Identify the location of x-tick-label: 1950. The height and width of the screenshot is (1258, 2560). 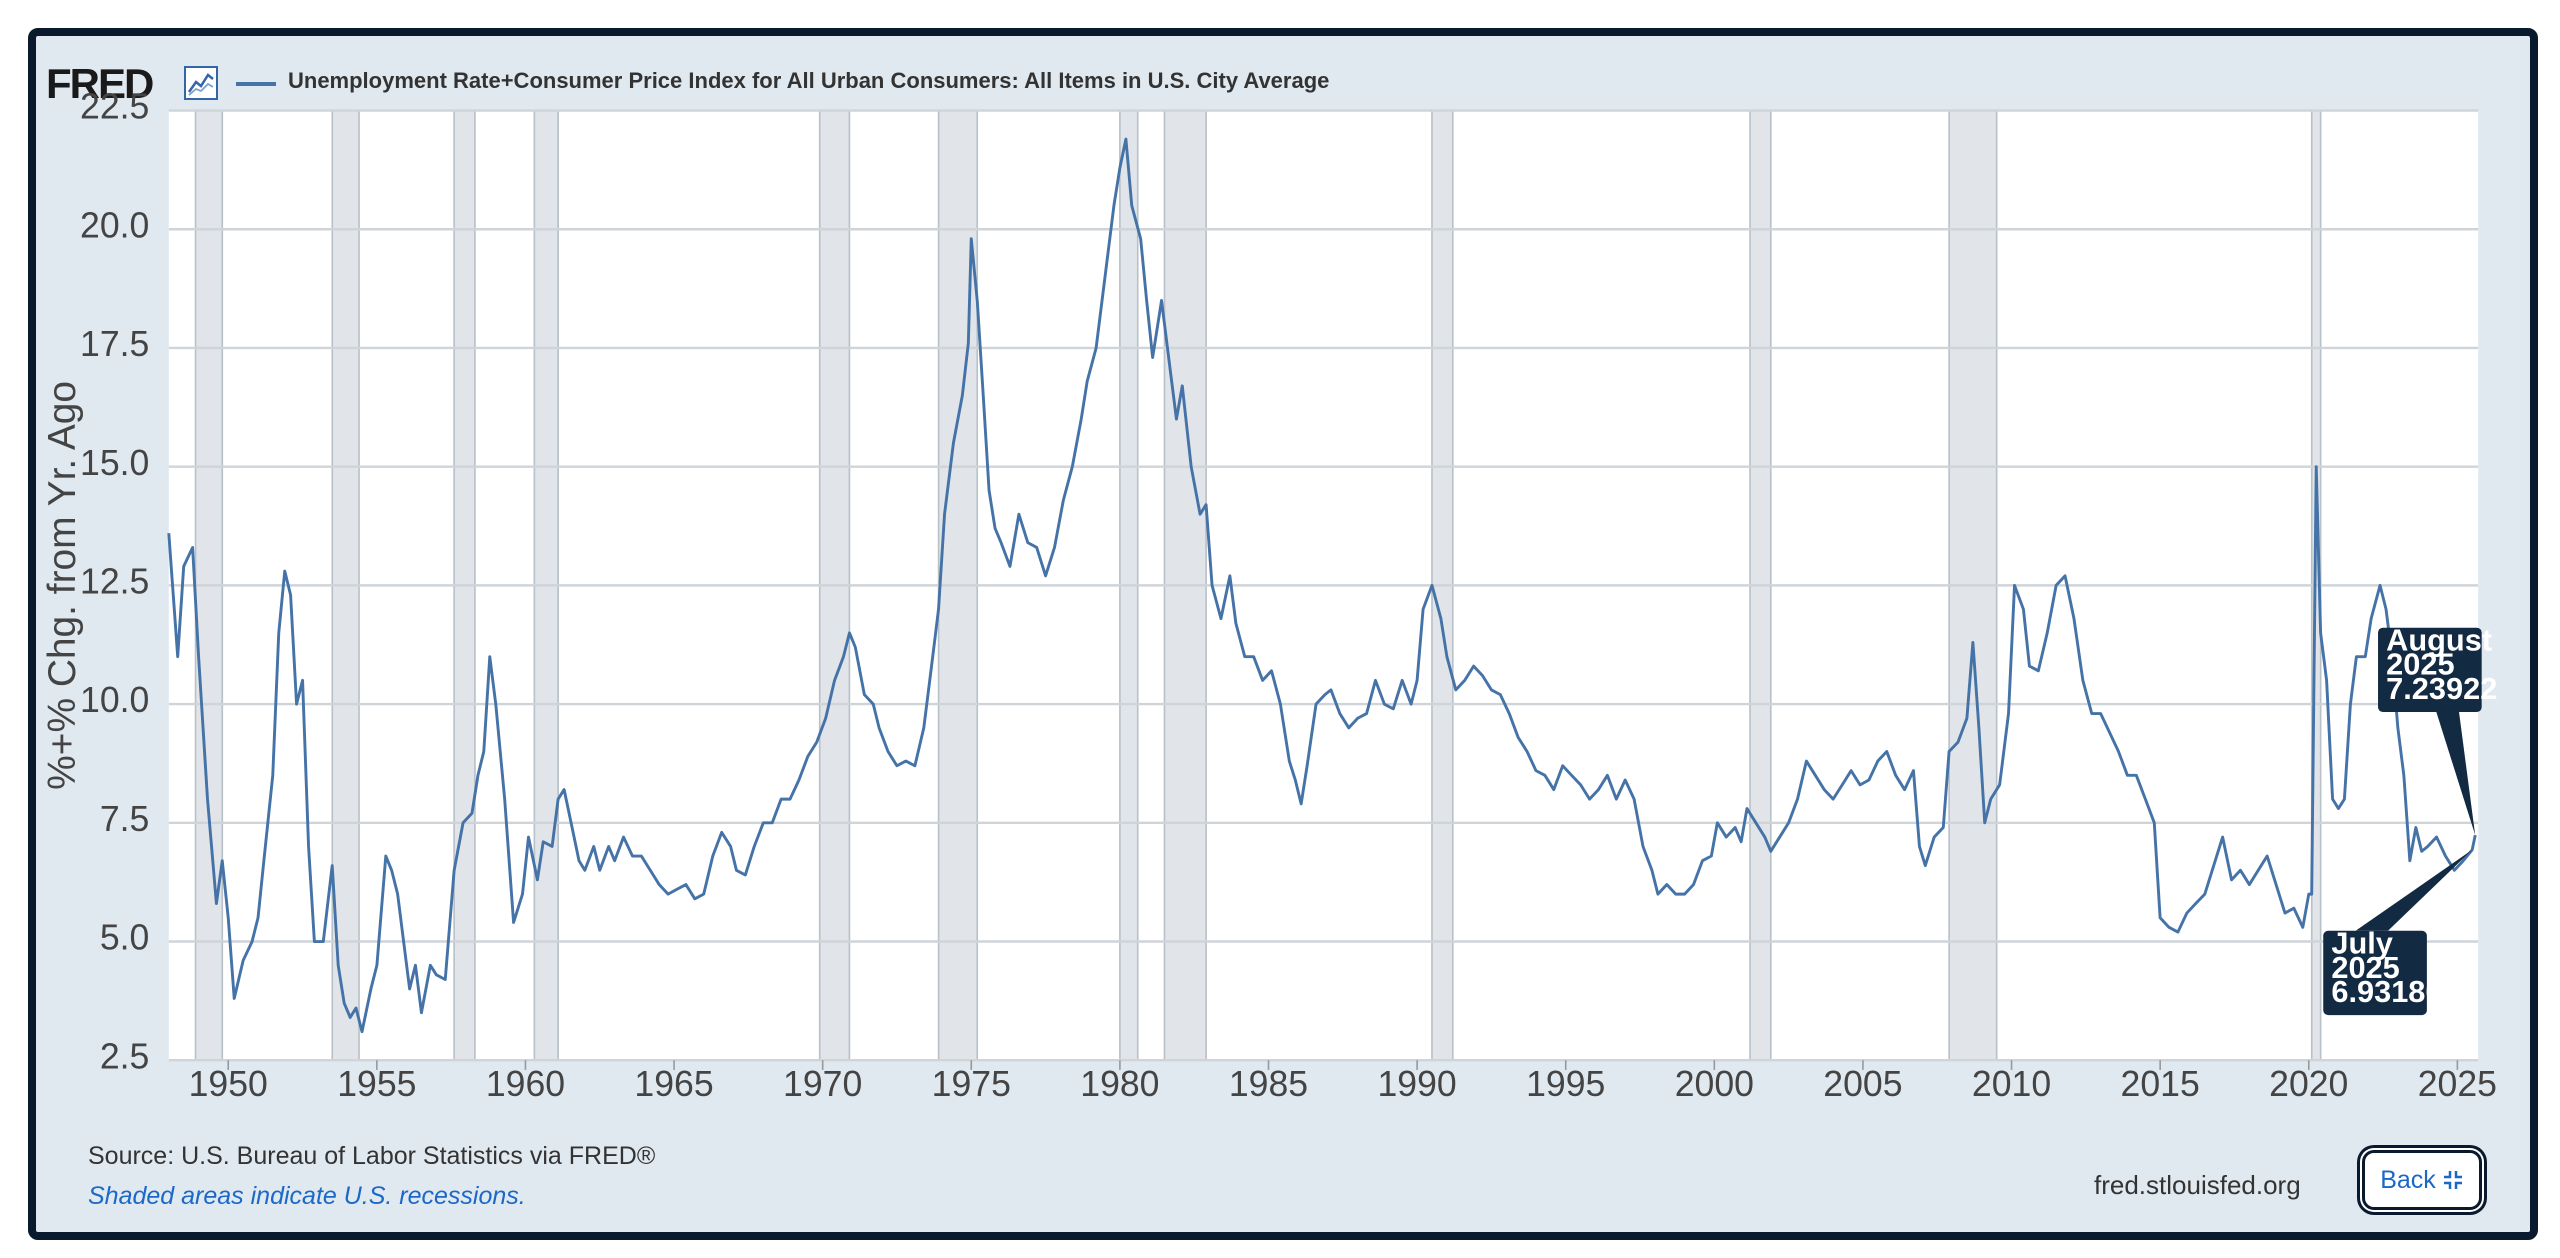
(228, 1084).